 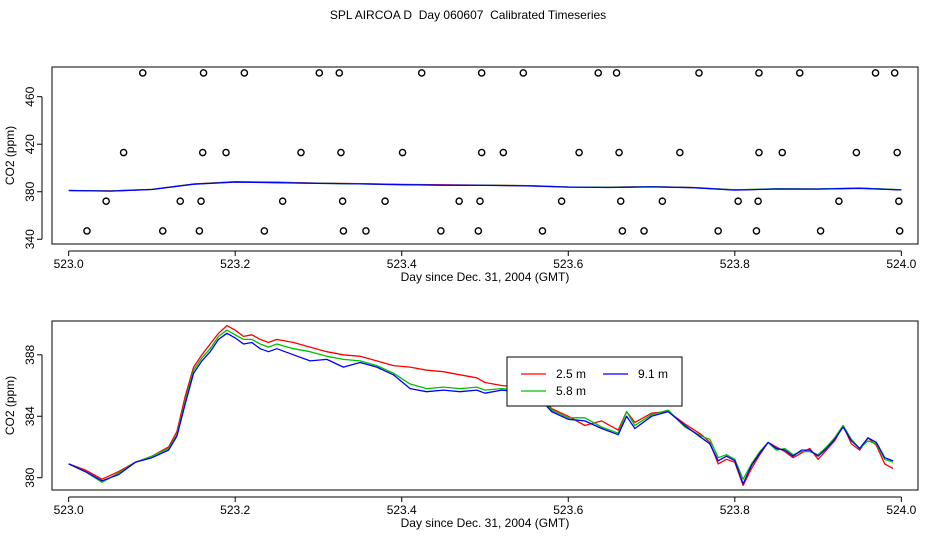 I want to click on legend-label: 9.1 m, so click(x=653, y=374).